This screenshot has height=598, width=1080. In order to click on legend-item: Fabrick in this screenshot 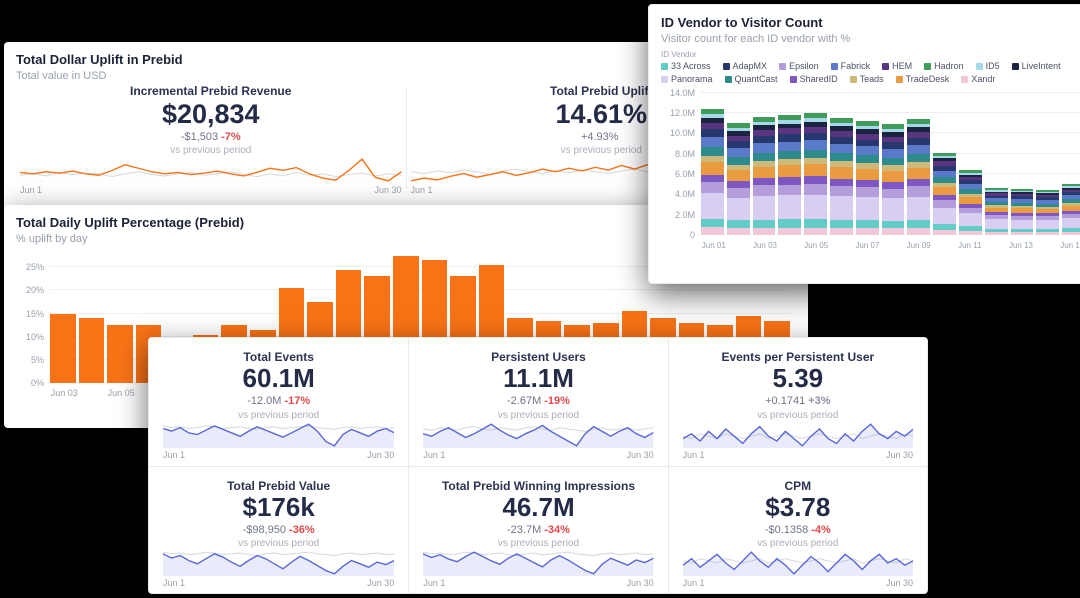, I will do `click(850, 66)`.